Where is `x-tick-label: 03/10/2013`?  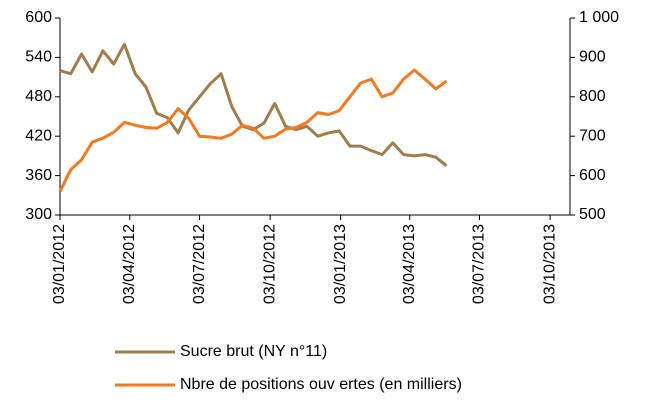
x-tick-label: 03/10/2013 is located at coordinates (549, 264).